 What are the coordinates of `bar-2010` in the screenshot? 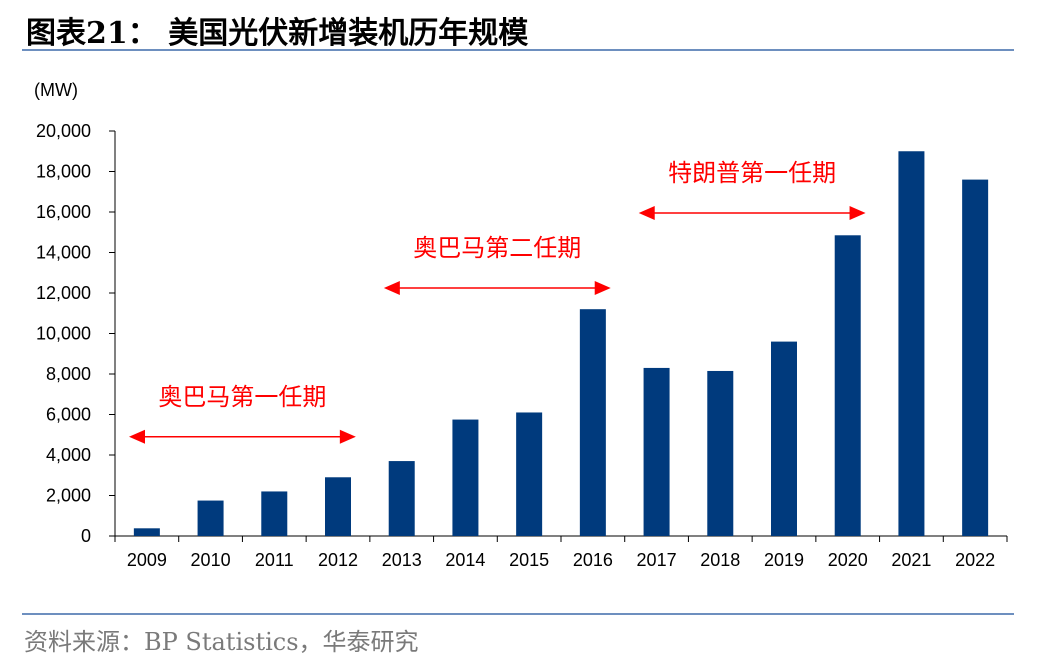 It's located at (210, 518).